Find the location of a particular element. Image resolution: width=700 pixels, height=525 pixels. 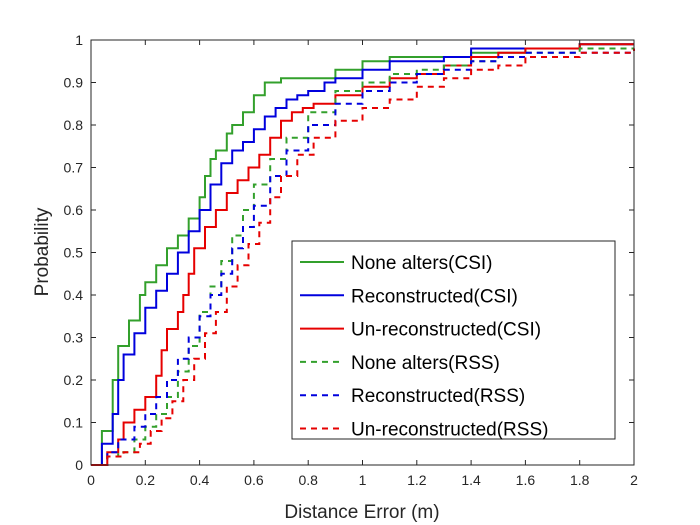

y-tick-label: 0.9 is located at coordinates (74, 83).